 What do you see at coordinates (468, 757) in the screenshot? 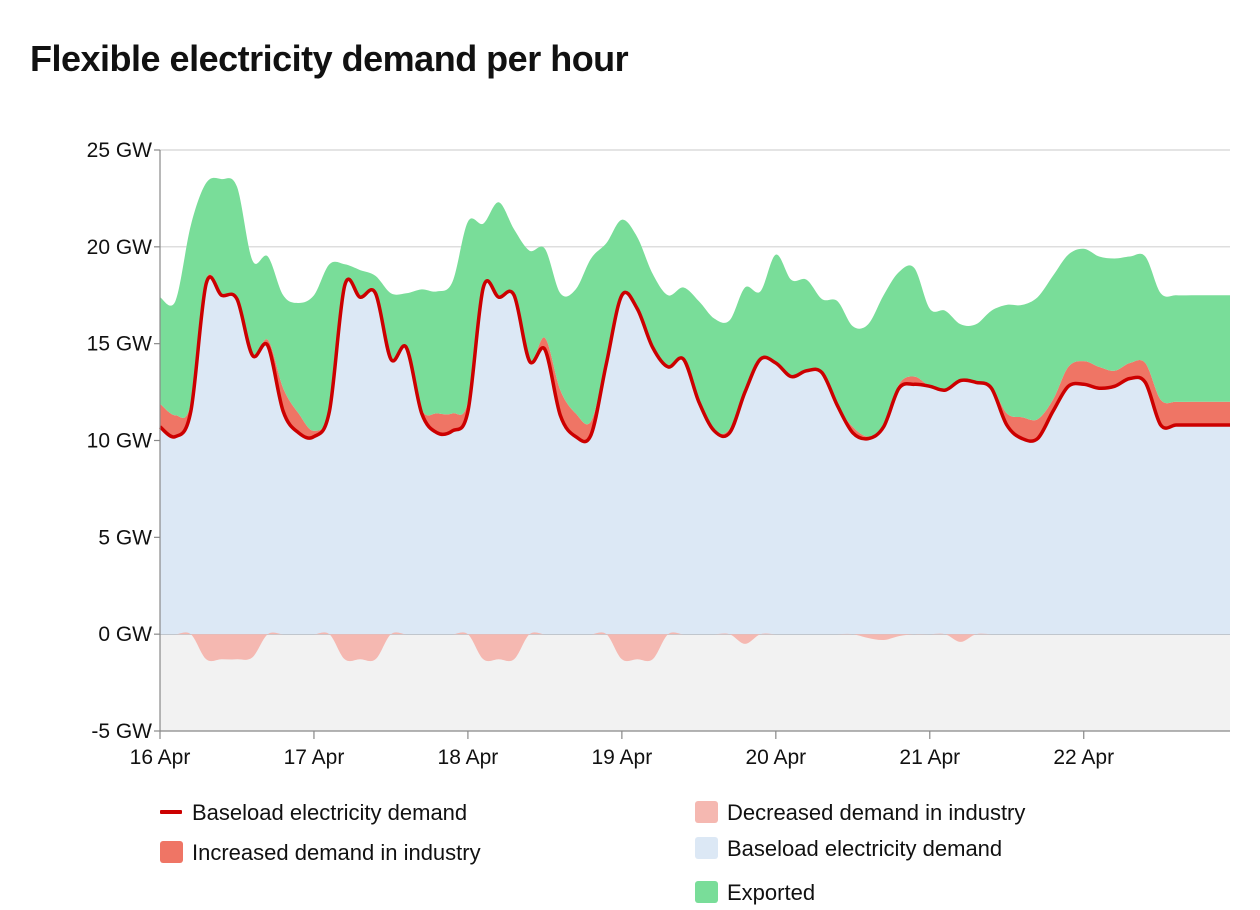
I see `x-tick-label: 18 Apr` at bounding box center [468, 757].